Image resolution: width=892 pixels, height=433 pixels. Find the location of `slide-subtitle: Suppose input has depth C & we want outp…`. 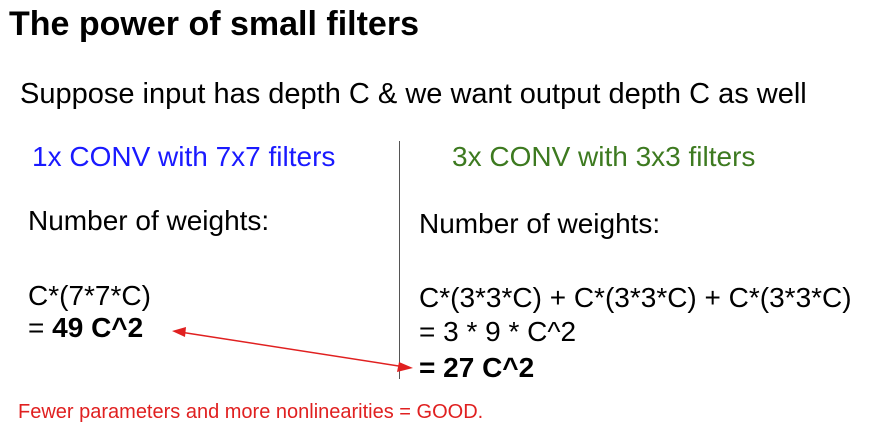

slide-subtitle: Suppose input has depth C & we want outp… is located at coordinates (413, 94).